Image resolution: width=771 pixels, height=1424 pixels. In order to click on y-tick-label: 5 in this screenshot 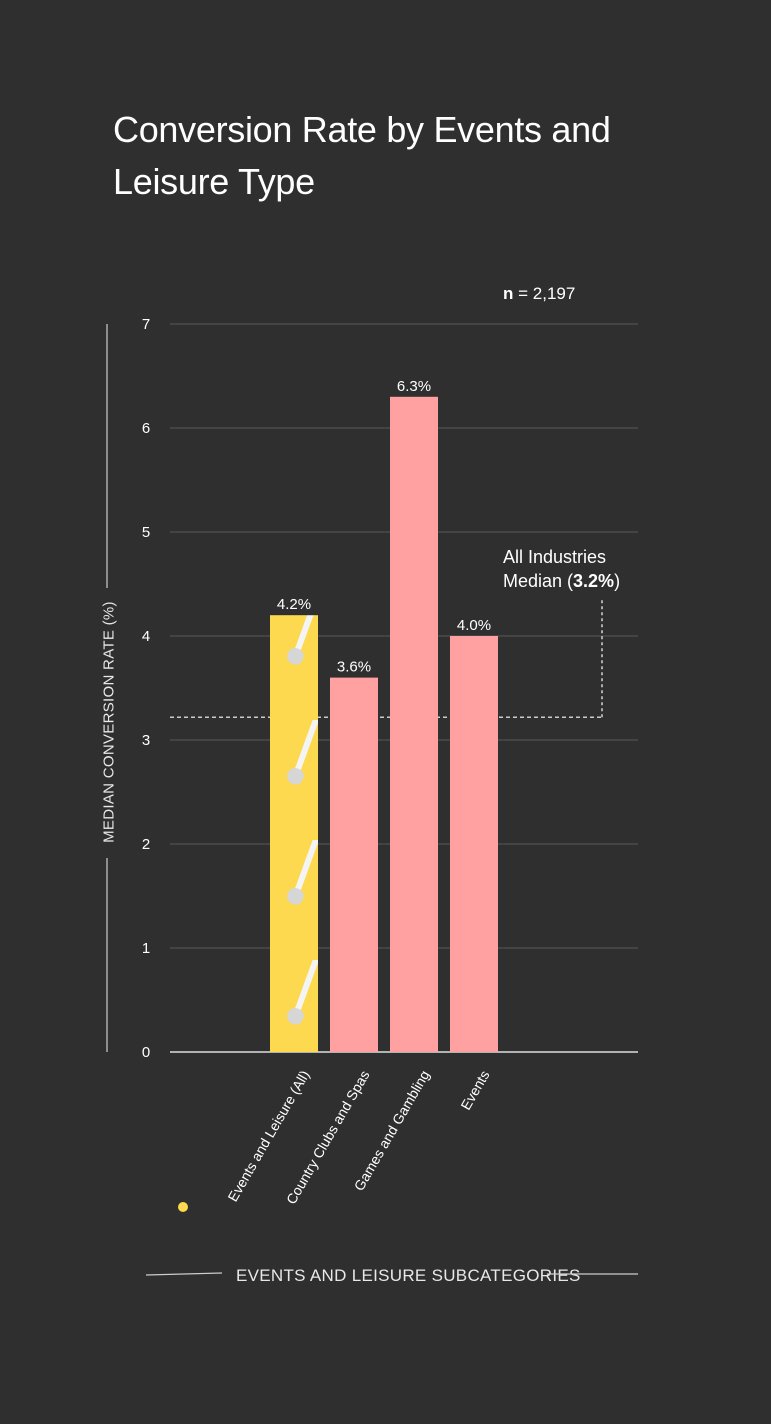, I will do `click(146, 532)`.